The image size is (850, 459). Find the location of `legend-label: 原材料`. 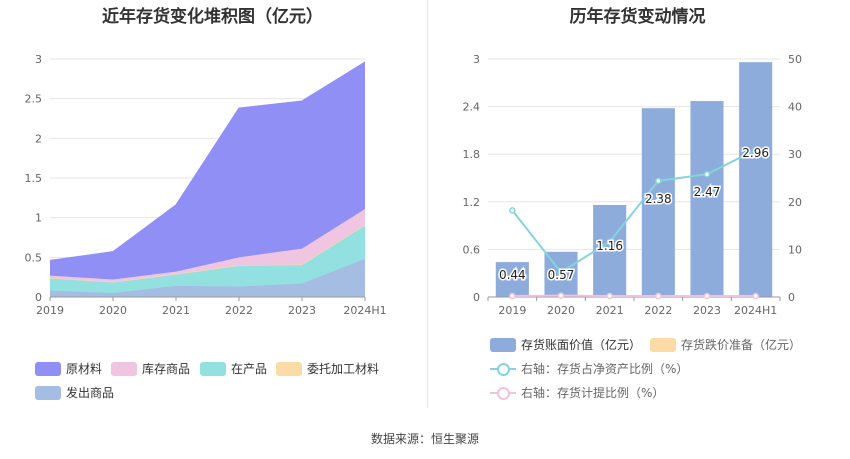

legend-label: 原材料 is located at coordinates (84, 369).